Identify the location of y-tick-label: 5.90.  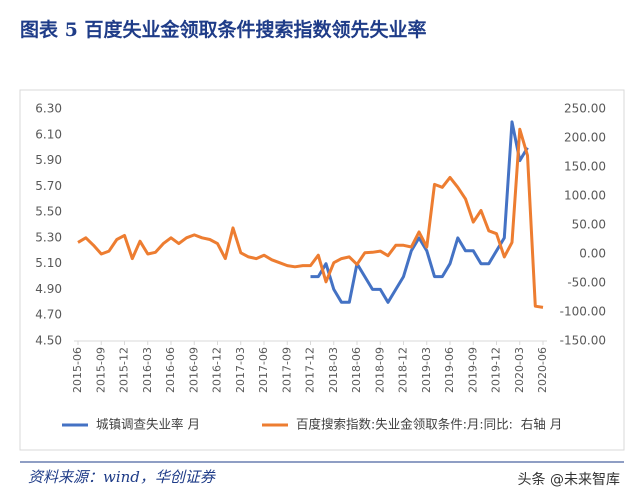
(48, 160).